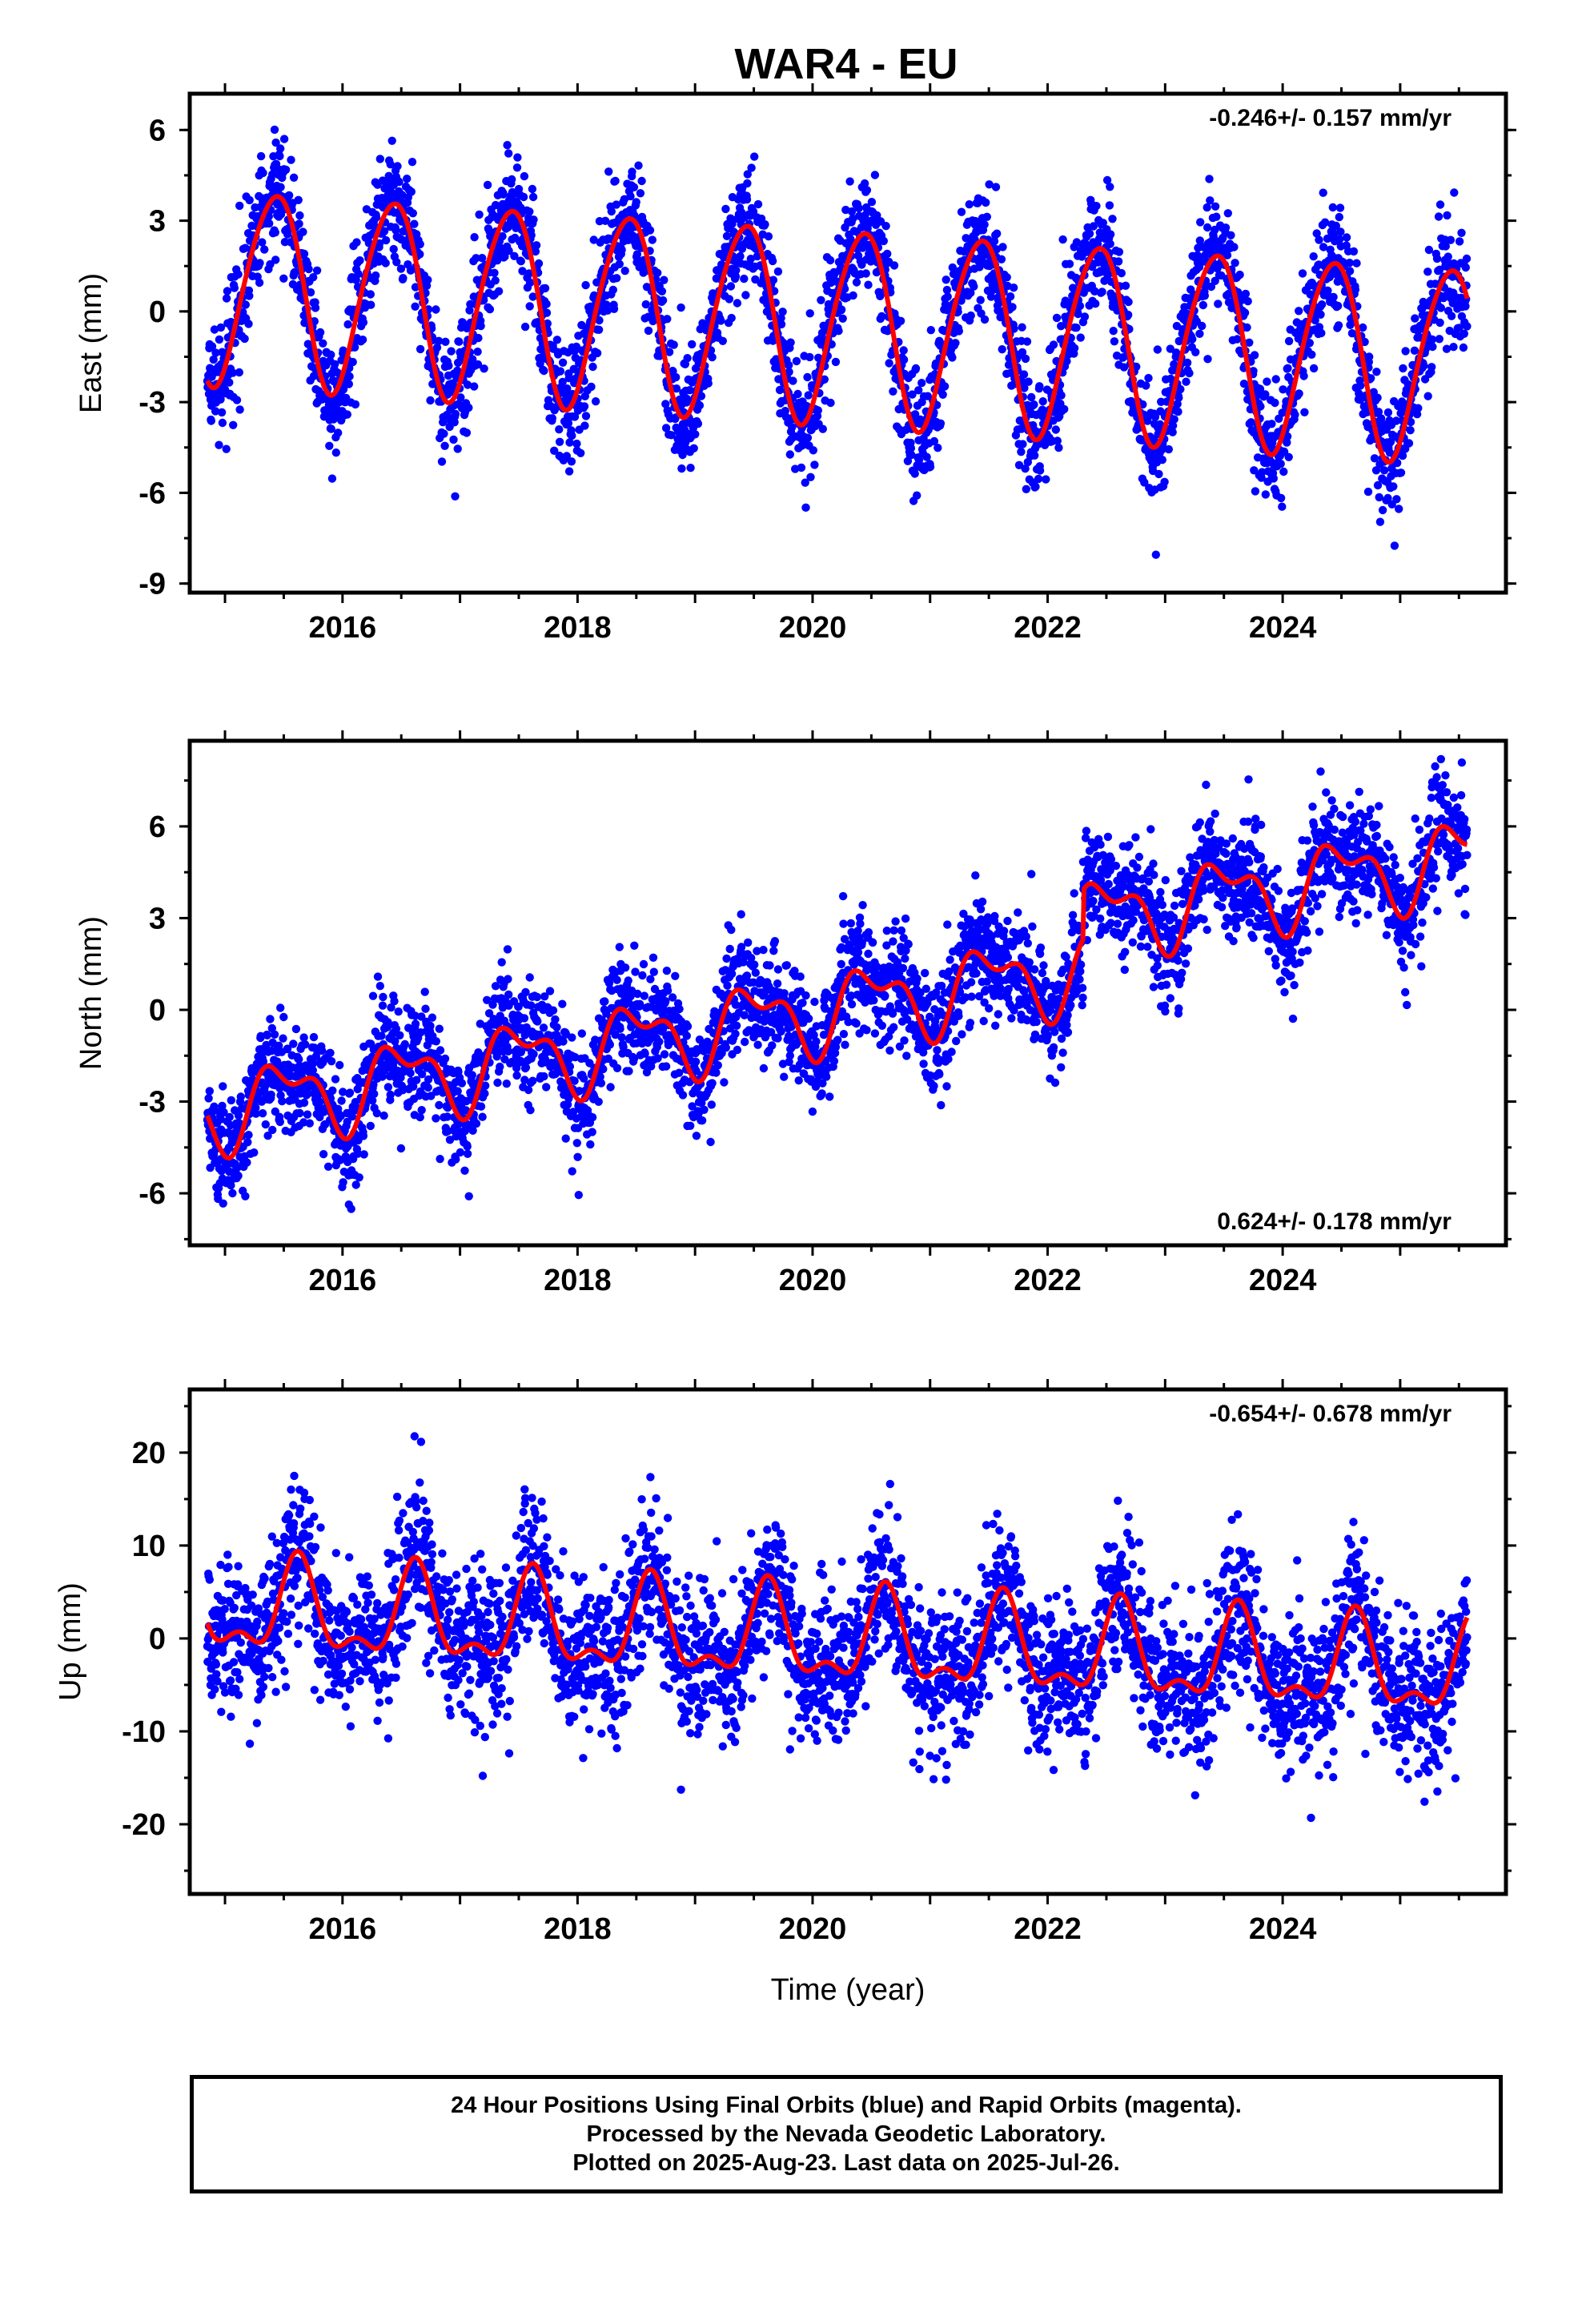 Image resolution: width=1582 pixels, height=2324 pixels. What do you see at coordinates (91, 343) in the screenshot?
I see `east-y-axis-label: East (mm)` at bounding box center [91, 343].